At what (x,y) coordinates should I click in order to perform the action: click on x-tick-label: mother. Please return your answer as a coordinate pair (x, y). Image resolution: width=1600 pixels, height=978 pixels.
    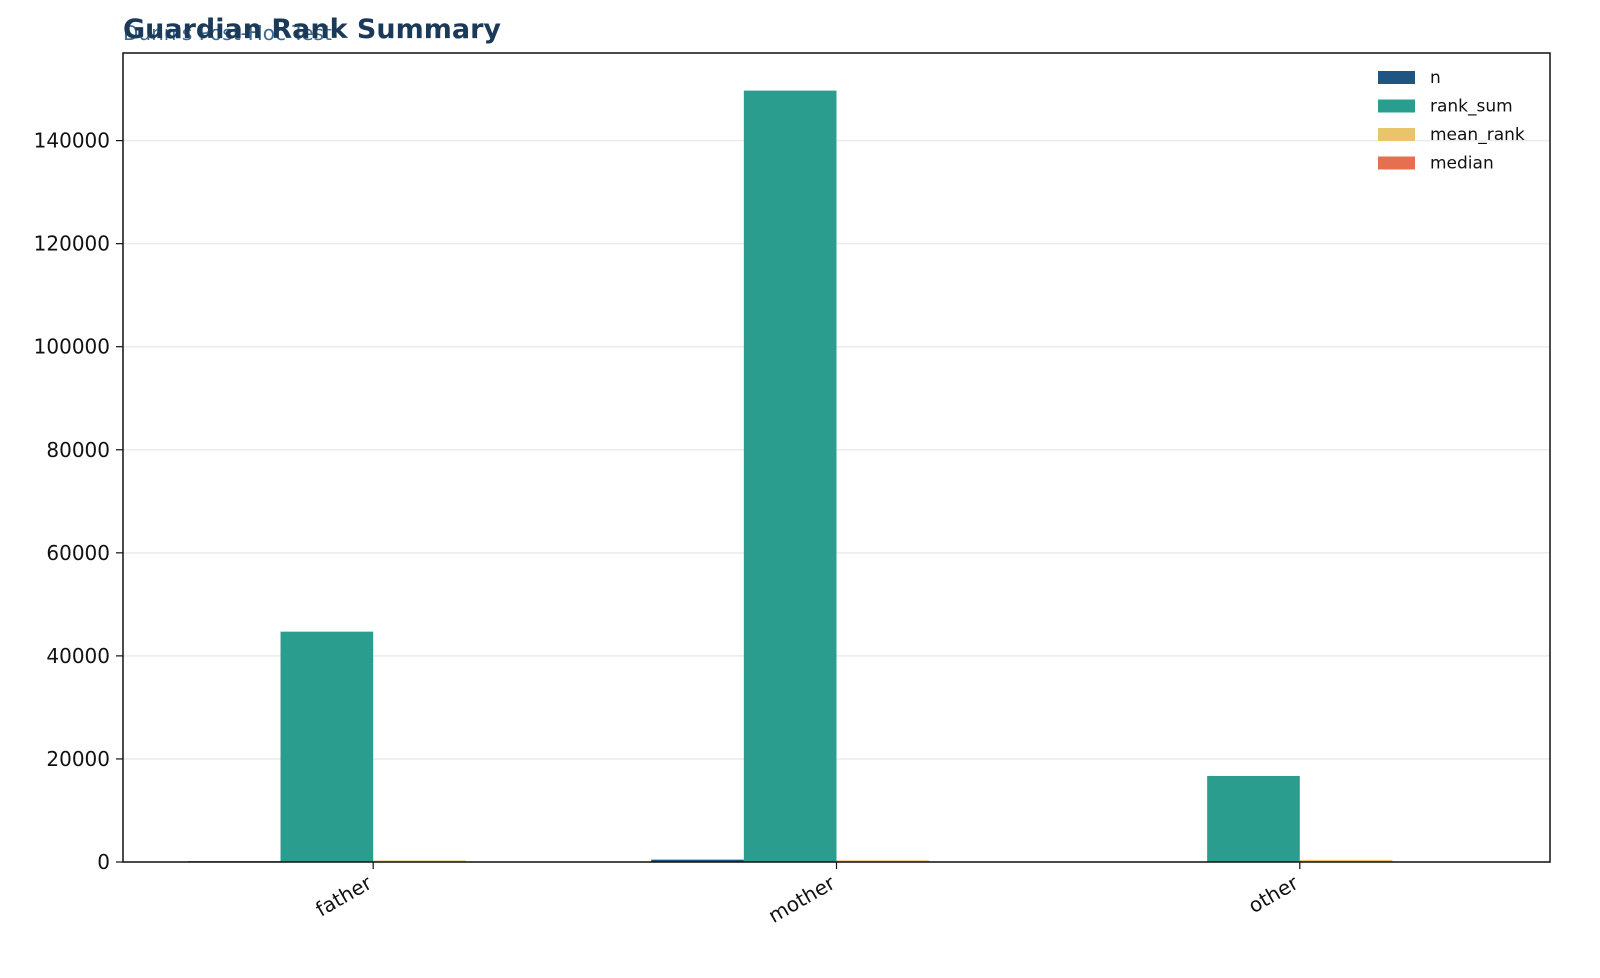
    Looking at the image, I should click on (802, 899).